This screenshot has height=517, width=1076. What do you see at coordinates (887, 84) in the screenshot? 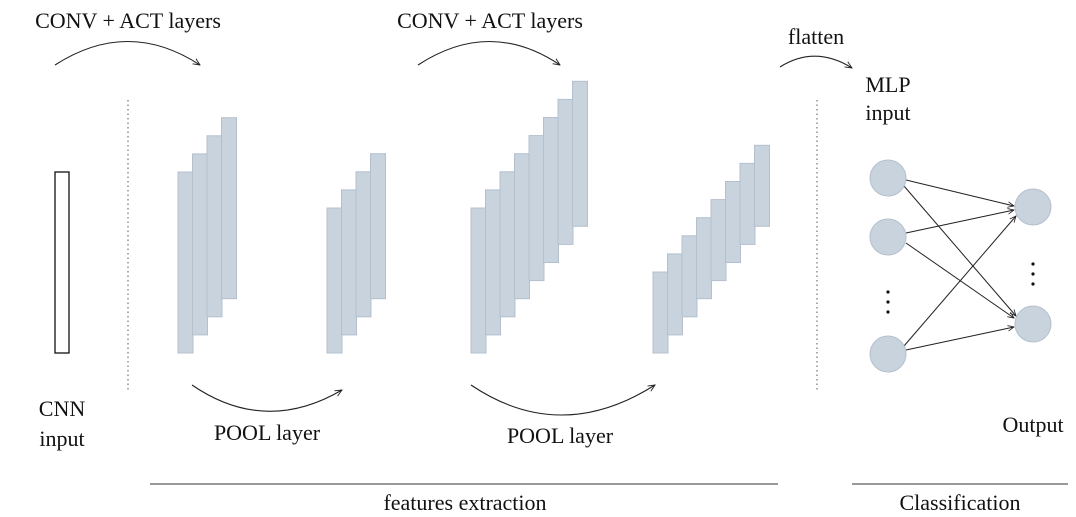
I see `label: MLP` at bounding box center [887, 84].